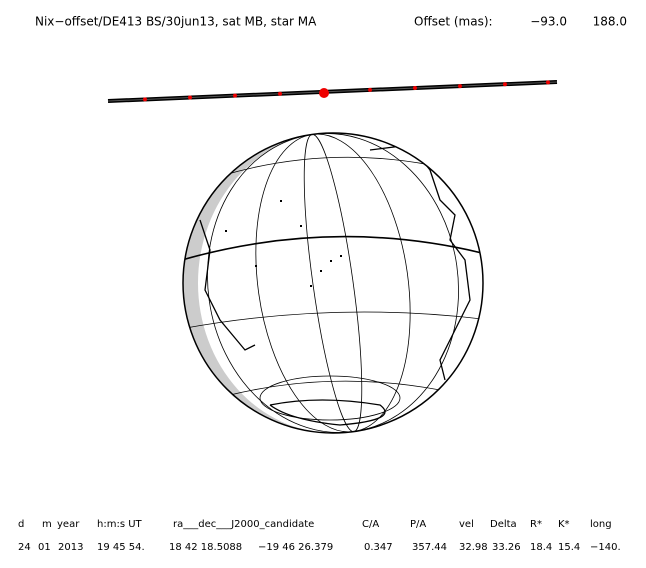  Describe the element at coordinates (120, 524) in the screenshot. I see `table-header-cell: h:m:s UT` at that location.